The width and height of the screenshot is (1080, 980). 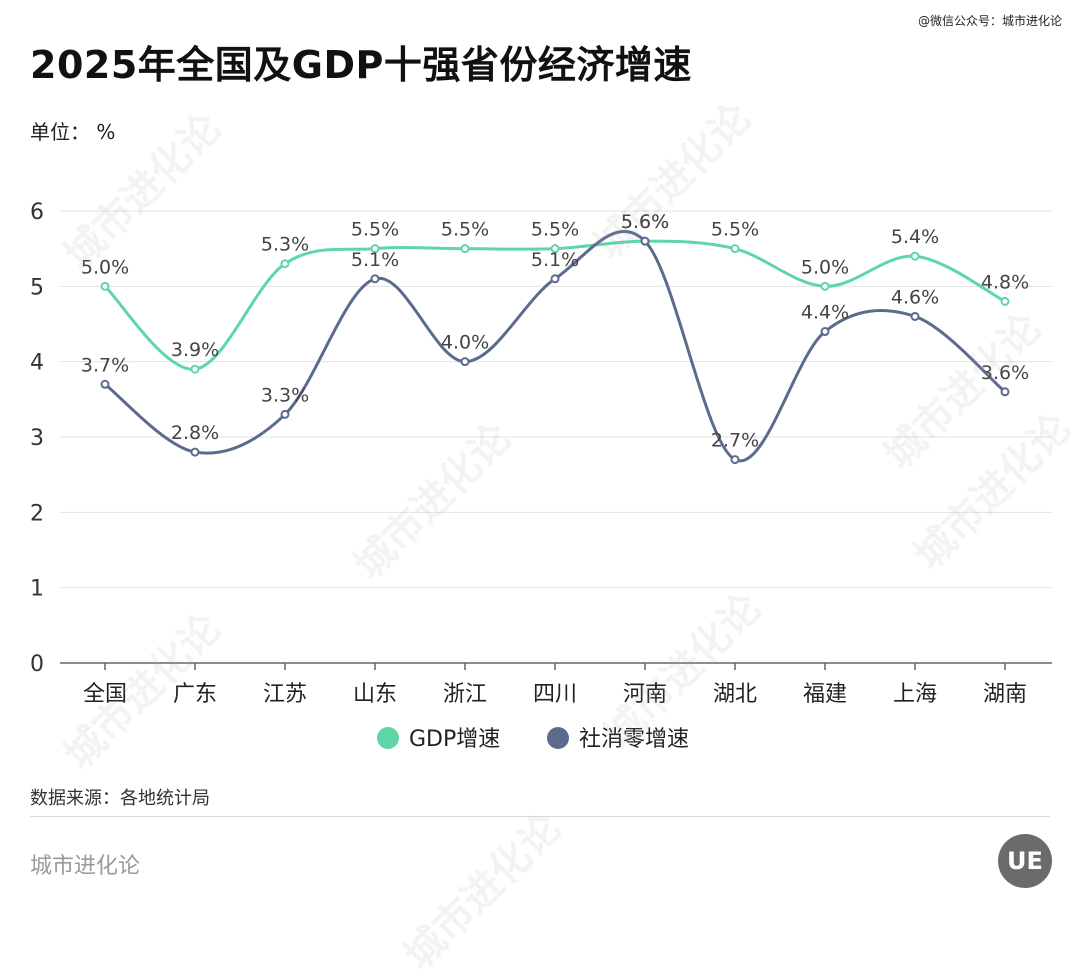 What do you see at coordinates (735, 694) in the screenshot?
I see `x-tick-label: 湖北` at bounding box center [735, 694].